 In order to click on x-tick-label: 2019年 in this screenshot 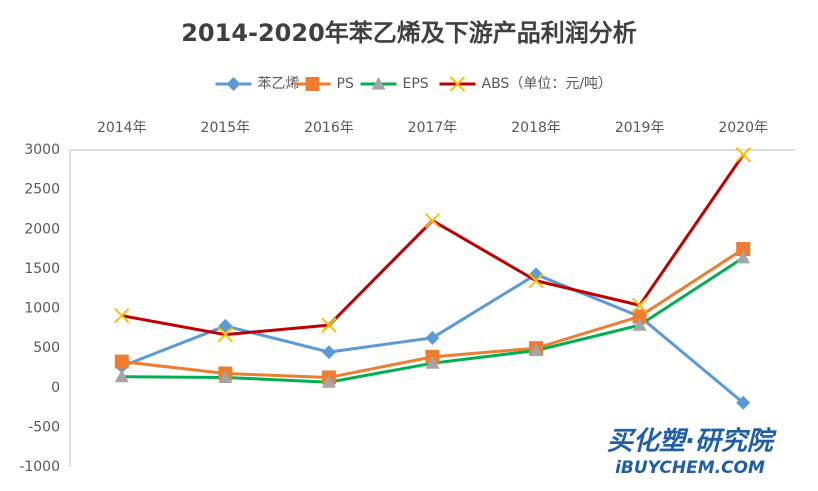, I will do `click(640, 128)`.